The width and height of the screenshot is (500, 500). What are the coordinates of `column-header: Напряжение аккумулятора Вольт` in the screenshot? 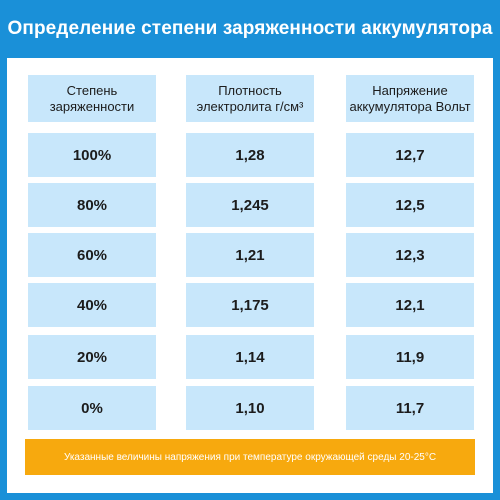 It's located at (410, 98).